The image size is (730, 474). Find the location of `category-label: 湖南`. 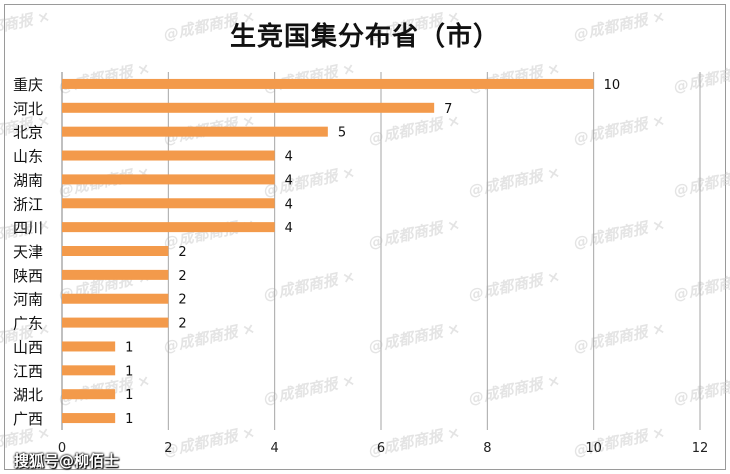

category-label: 湖南 is located at coordinates (28, 180).